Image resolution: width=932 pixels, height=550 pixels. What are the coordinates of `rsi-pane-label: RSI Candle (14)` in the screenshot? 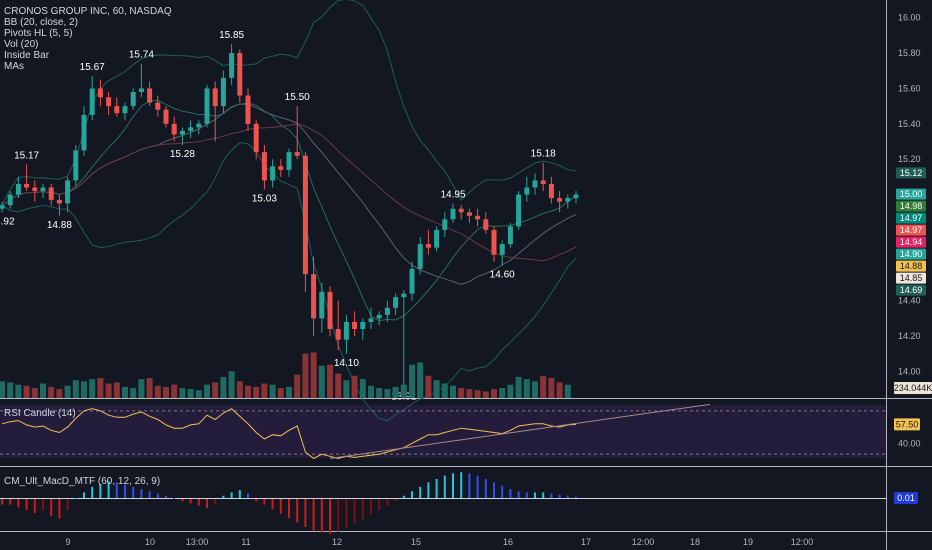 It's located at (40, 413).